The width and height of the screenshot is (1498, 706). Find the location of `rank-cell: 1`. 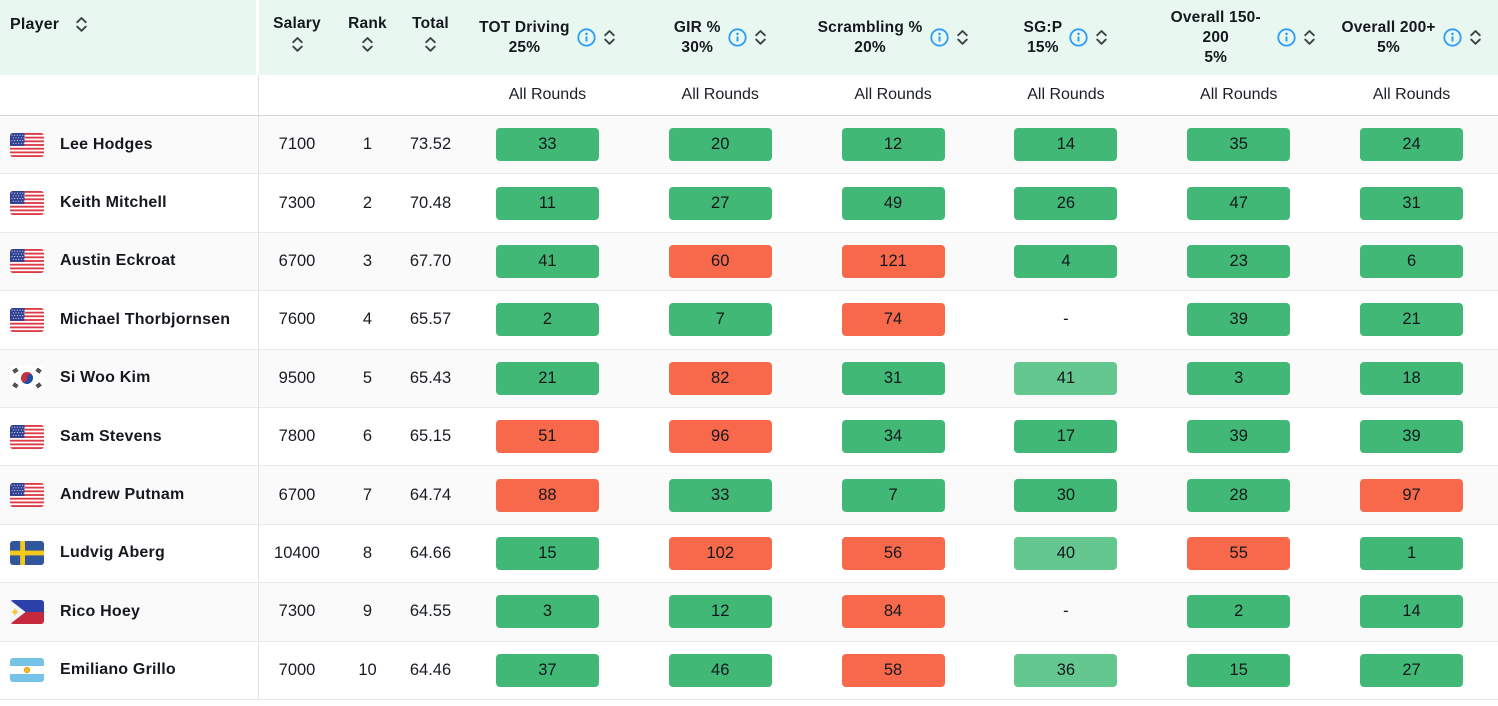

rank-cell: 1 is located at coordinates (367, 144).